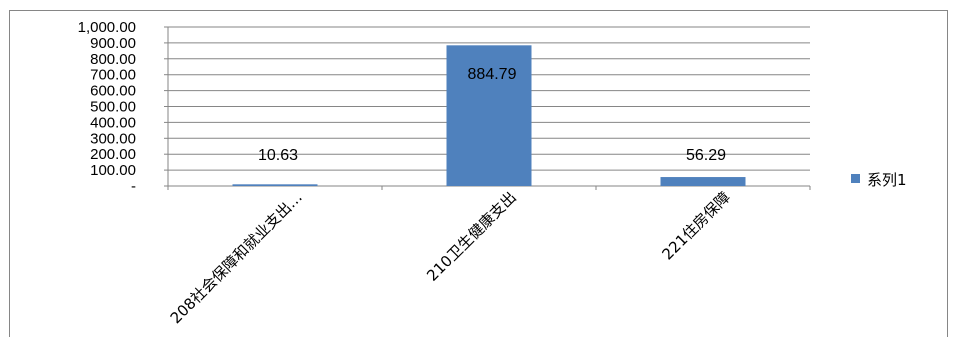 The height and width of the screenshot is (342, 958). I want to click on y-tick-label: -, so click(133, 186).